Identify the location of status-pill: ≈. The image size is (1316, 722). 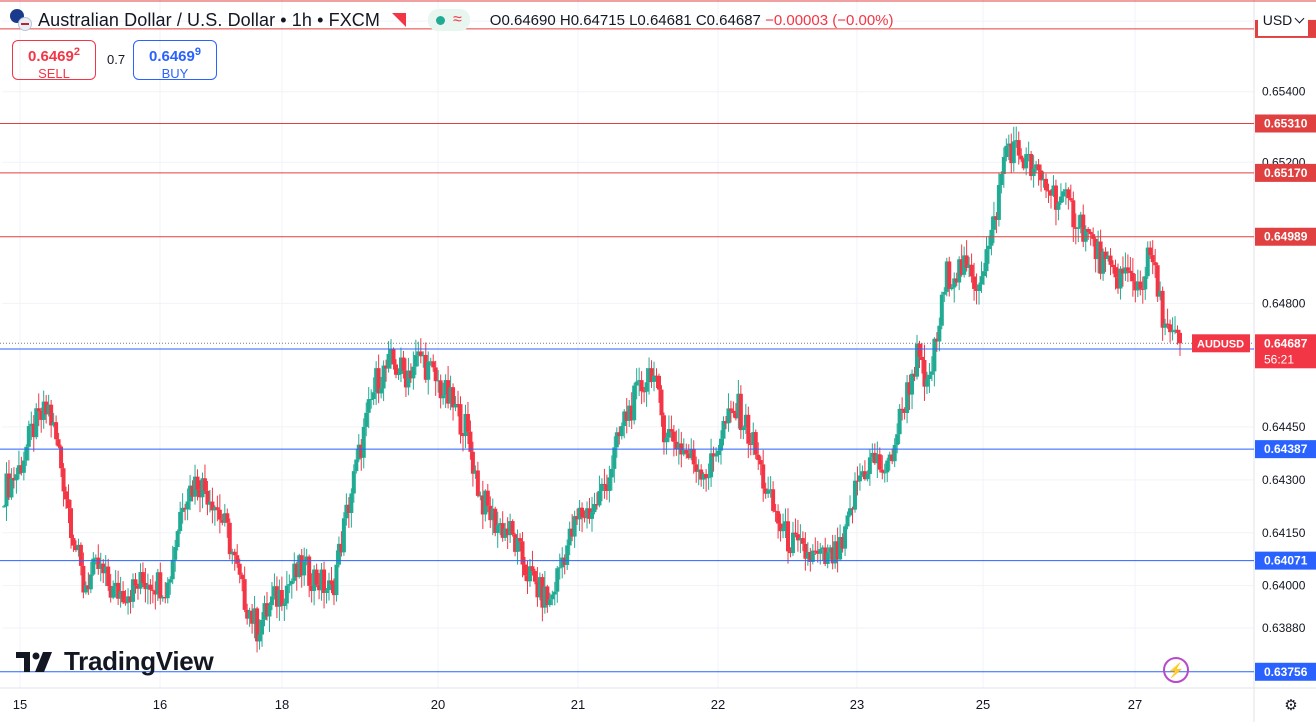
(449, 20).